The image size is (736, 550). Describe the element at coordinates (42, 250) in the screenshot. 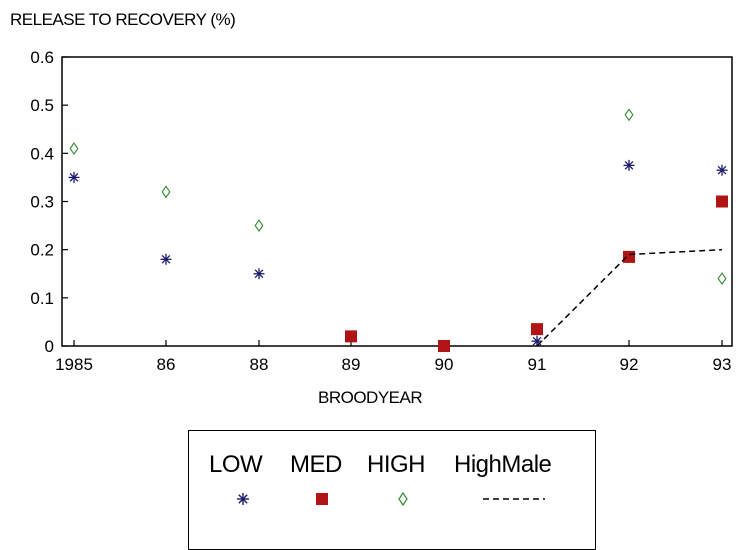

I see `y-tick-label: 0.2` at that location.